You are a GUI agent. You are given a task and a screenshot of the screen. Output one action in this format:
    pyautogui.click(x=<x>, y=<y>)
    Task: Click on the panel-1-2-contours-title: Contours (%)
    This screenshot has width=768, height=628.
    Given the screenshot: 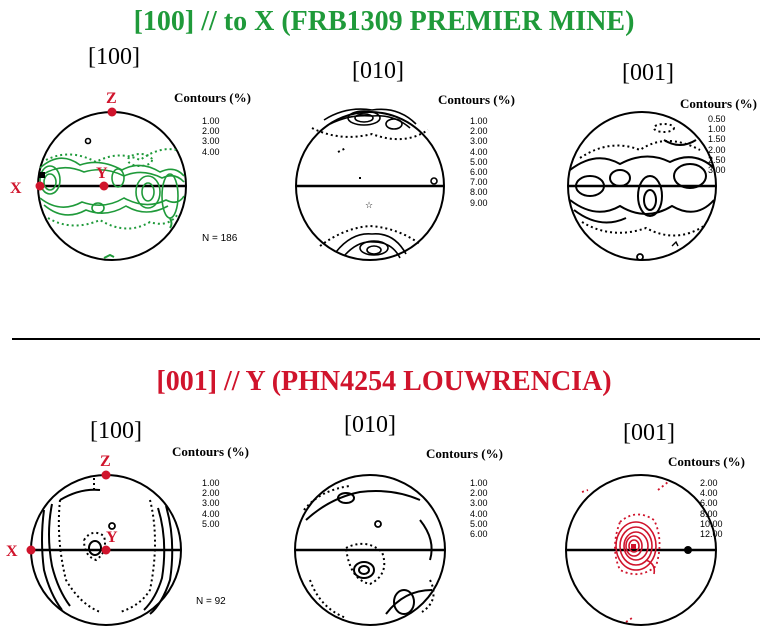 What is the action you would take?
    pyautogui.click(x=476, y=99)
    